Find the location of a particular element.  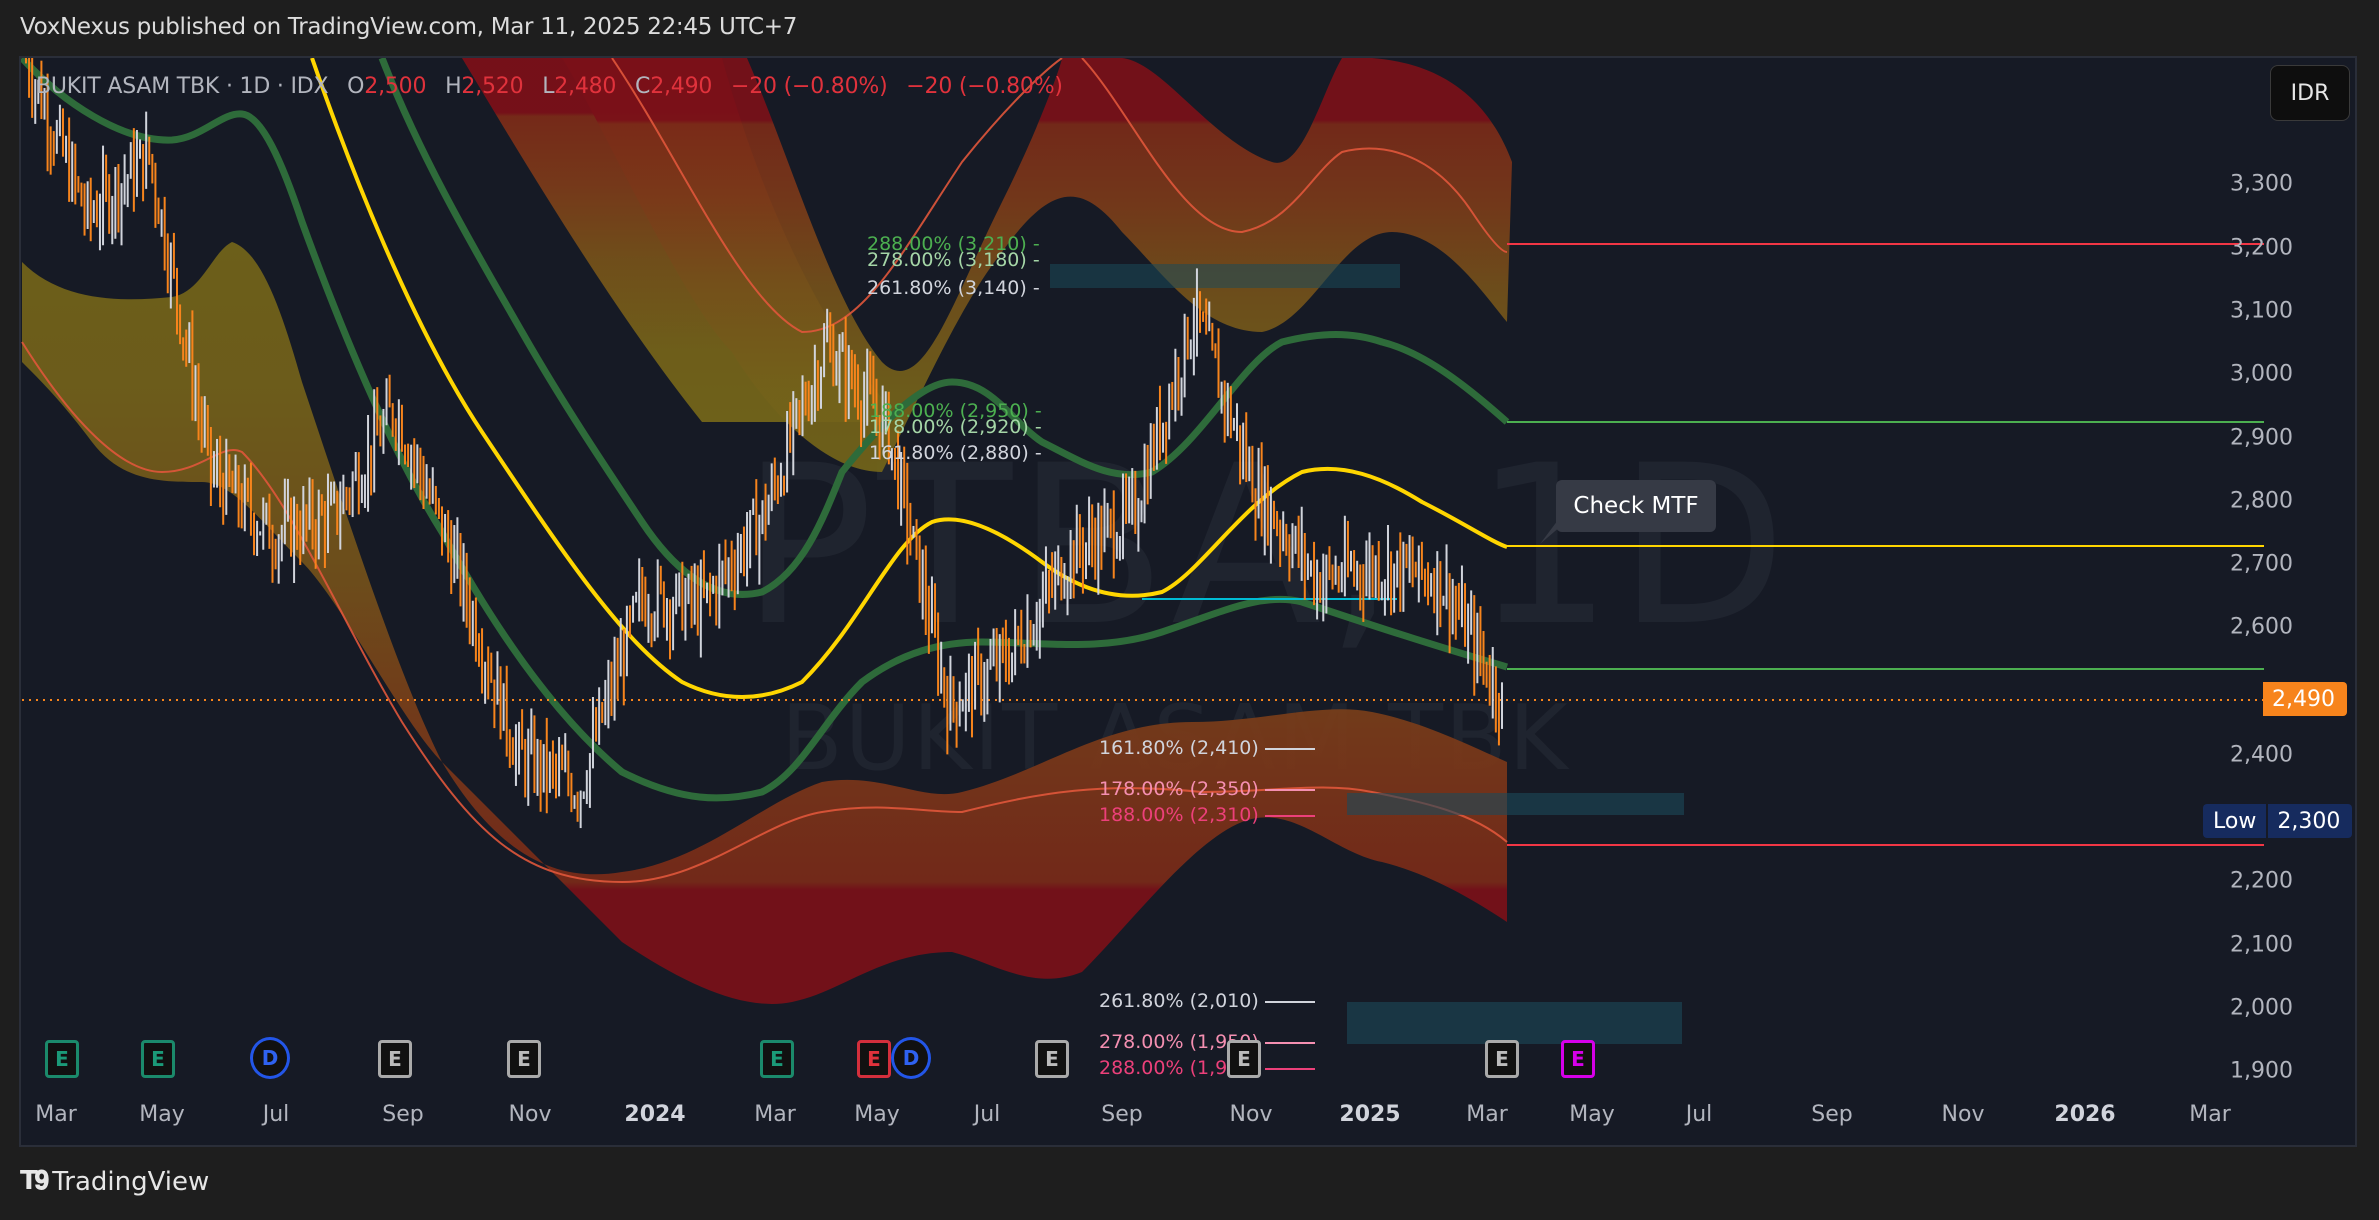

upper-band-fill is located at coordinates (989, 265).